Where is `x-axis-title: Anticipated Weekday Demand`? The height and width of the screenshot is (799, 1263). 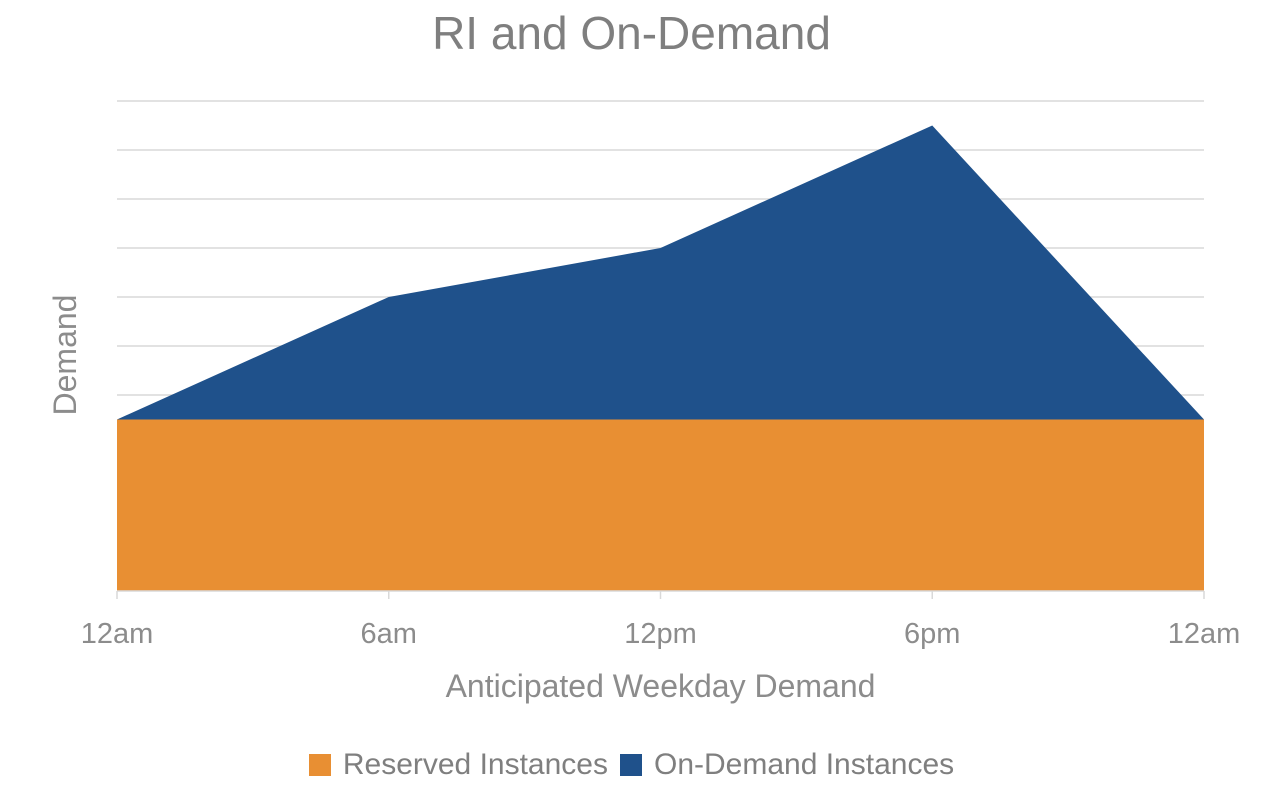 x-axis-title: Anticipated Weekday Demand is located at coordinates (661, 686).